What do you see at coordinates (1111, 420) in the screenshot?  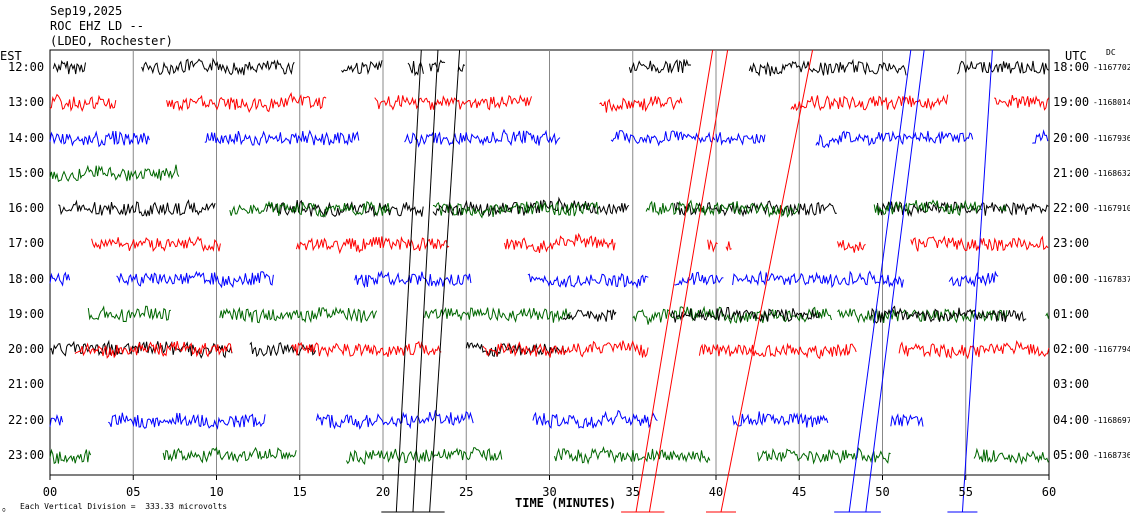 I see `dc-offset-label: -1168697` at bounding box center [1111, 420].